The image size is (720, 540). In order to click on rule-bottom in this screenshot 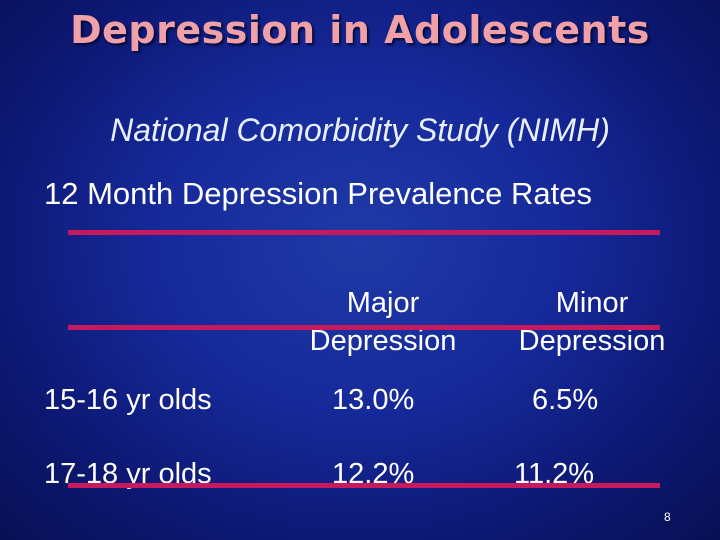, I will do `click(364, 485)`.